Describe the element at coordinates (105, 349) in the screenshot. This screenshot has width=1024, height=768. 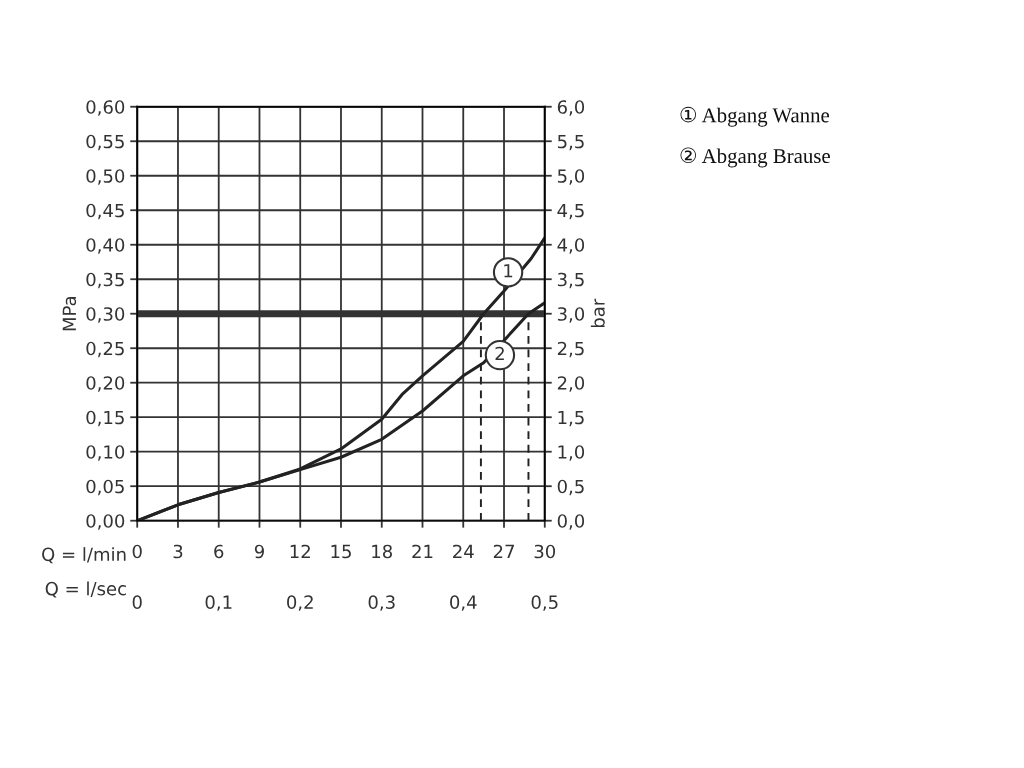
I see `y-tick-label: 0,25` at that location.